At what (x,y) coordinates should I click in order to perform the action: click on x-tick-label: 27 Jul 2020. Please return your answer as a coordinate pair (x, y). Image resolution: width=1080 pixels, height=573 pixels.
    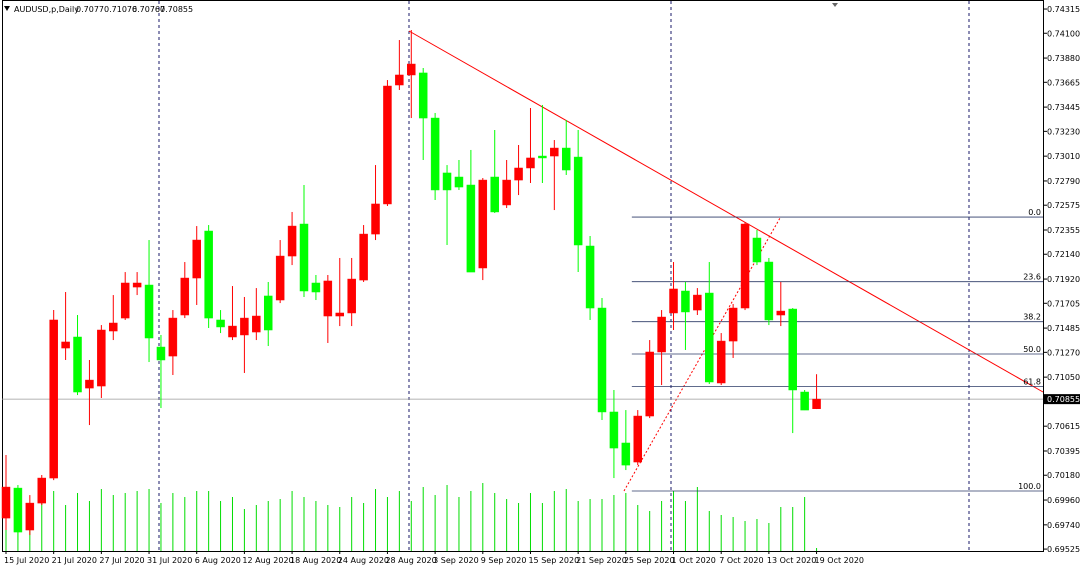
    Looking at the image, I should click on (121, 560).